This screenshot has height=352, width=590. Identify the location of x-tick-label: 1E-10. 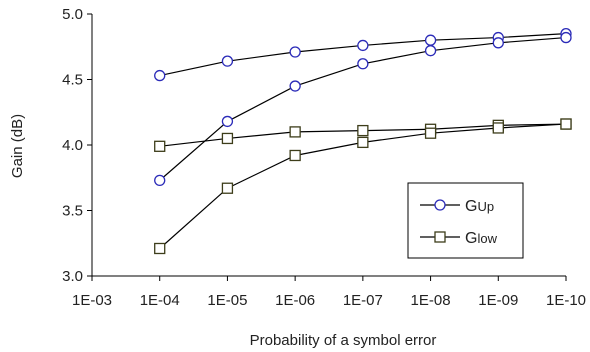
(566, 300).